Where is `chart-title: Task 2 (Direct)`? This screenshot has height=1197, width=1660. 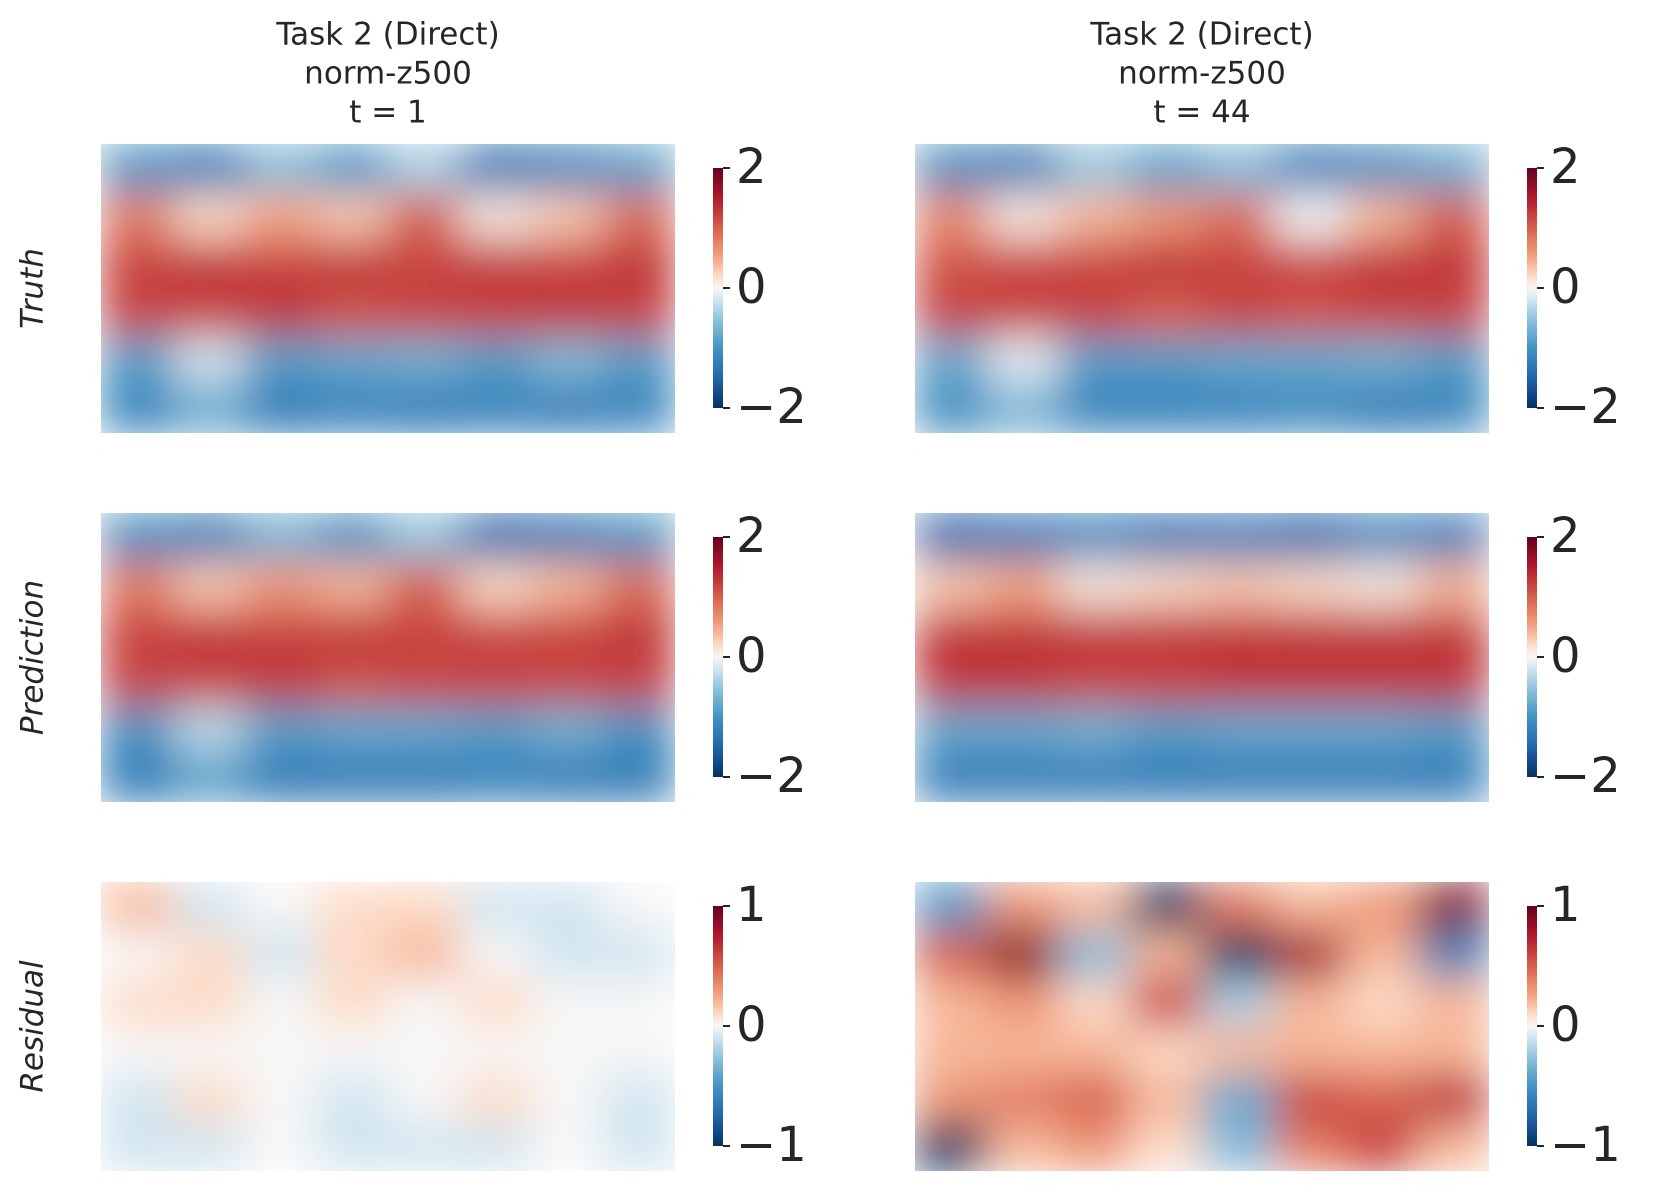 chart-title: Task 2 (Direct) is located at coordinates (1201, 35).